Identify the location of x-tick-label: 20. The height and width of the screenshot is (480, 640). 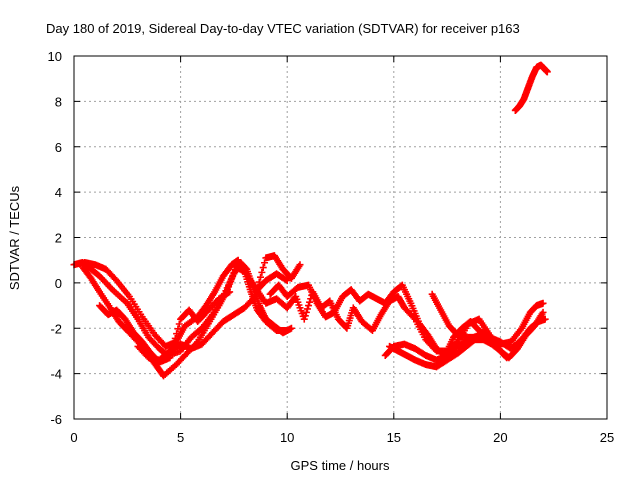
(500, 437).